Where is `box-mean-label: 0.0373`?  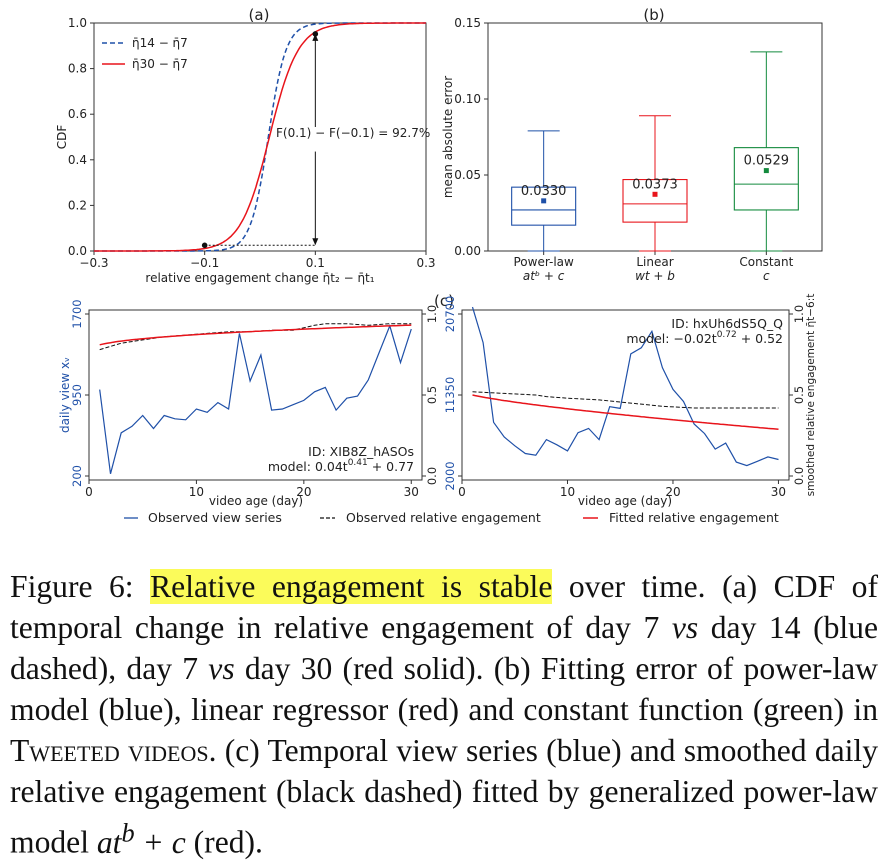
box-mean-label: 0.0373 is located at coordinates (655, 184).